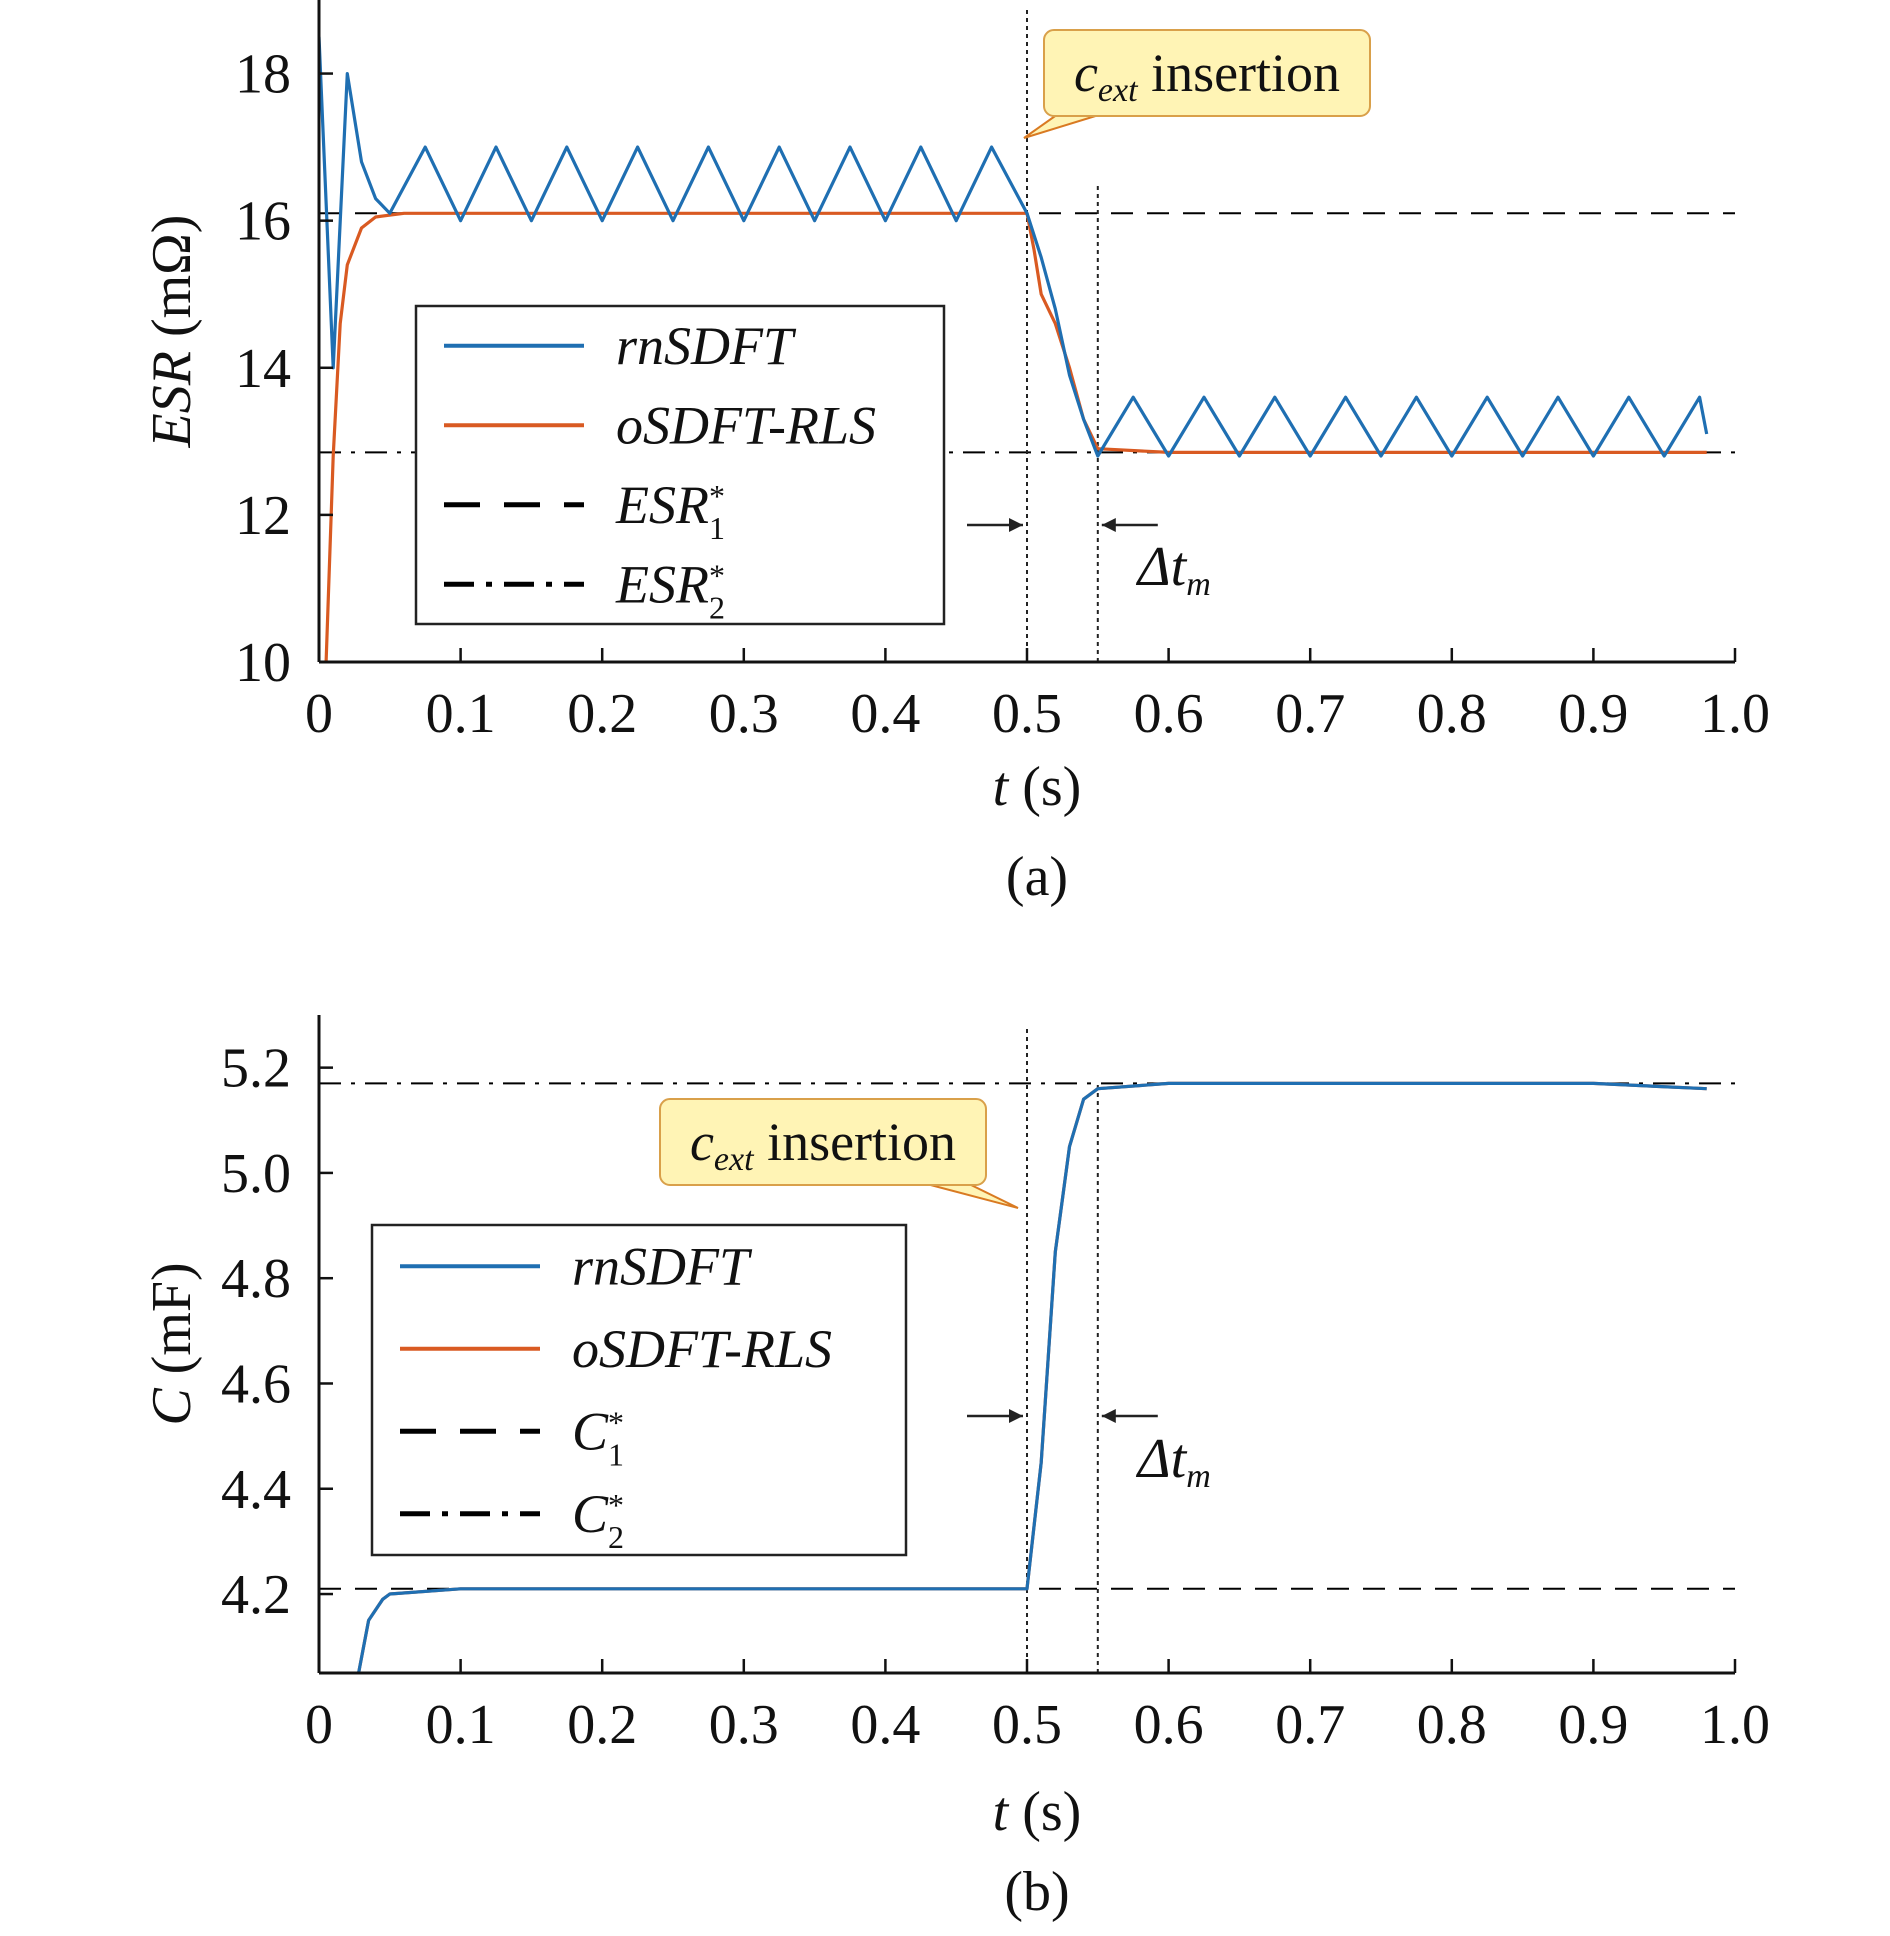  What do you see at coordinates (263, 369) in the screenshot?
I see `y-tick-label: 14` at bounding box center [263, 369].